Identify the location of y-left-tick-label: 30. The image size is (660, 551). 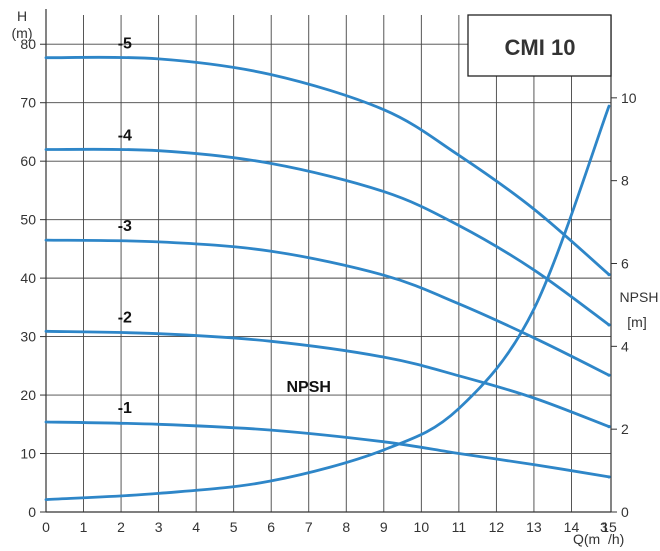
(28, 337).